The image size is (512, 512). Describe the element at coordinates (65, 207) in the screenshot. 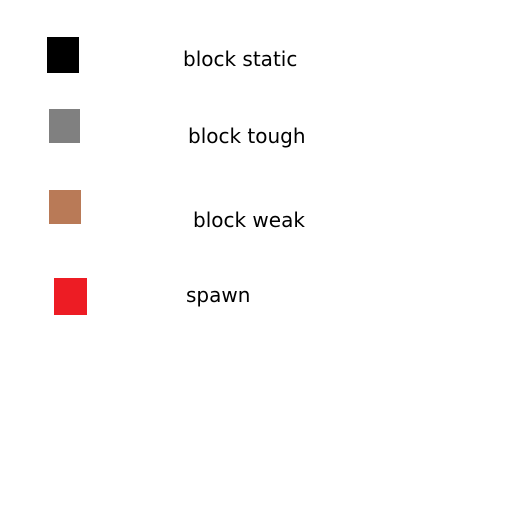

I see `block-weak-swatch` at that location.